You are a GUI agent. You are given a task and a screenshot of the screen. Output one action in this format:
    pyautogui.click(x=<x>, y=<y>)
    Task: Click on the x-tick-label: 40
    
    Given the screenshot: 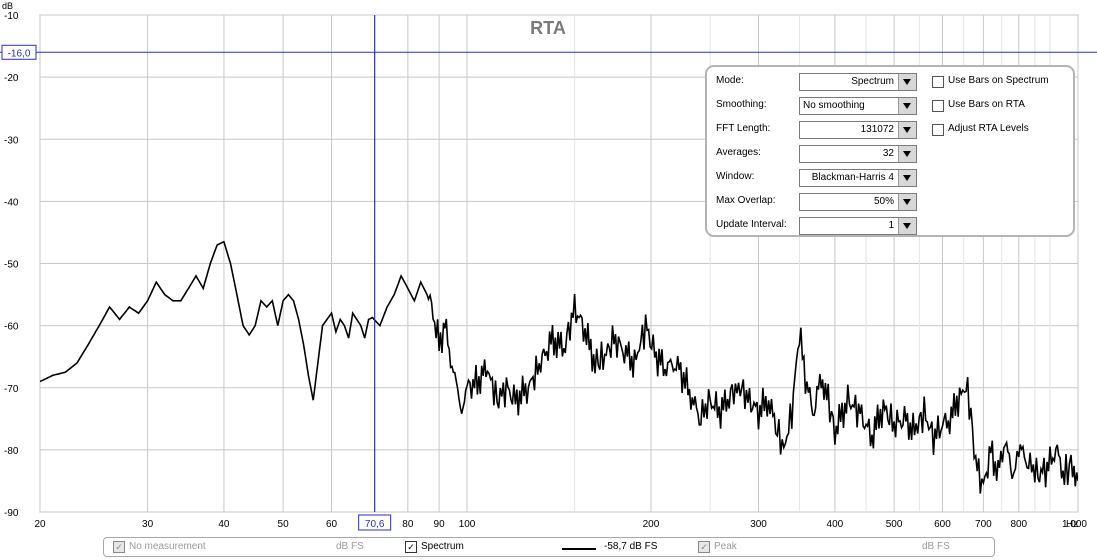 What is the action you would take?
    pyautogui.click(x=224, y=524)
    